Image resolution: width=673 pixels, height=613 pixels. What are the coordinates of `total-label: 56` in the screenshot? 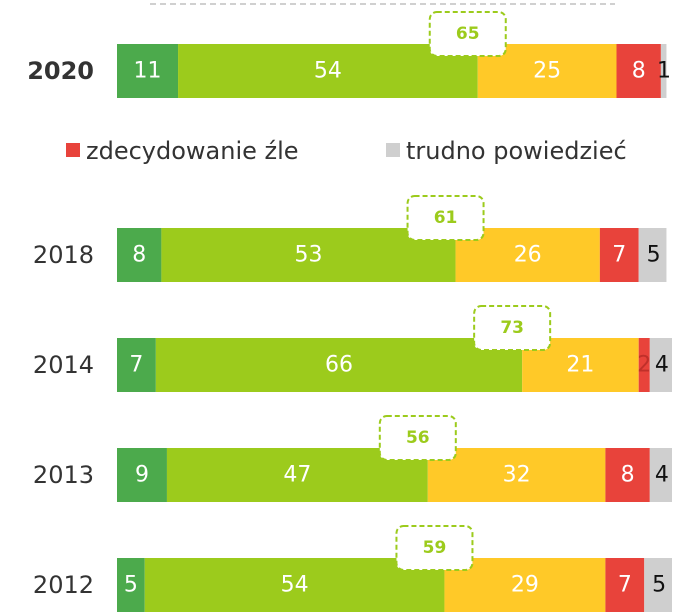 It's located at (418, 438).